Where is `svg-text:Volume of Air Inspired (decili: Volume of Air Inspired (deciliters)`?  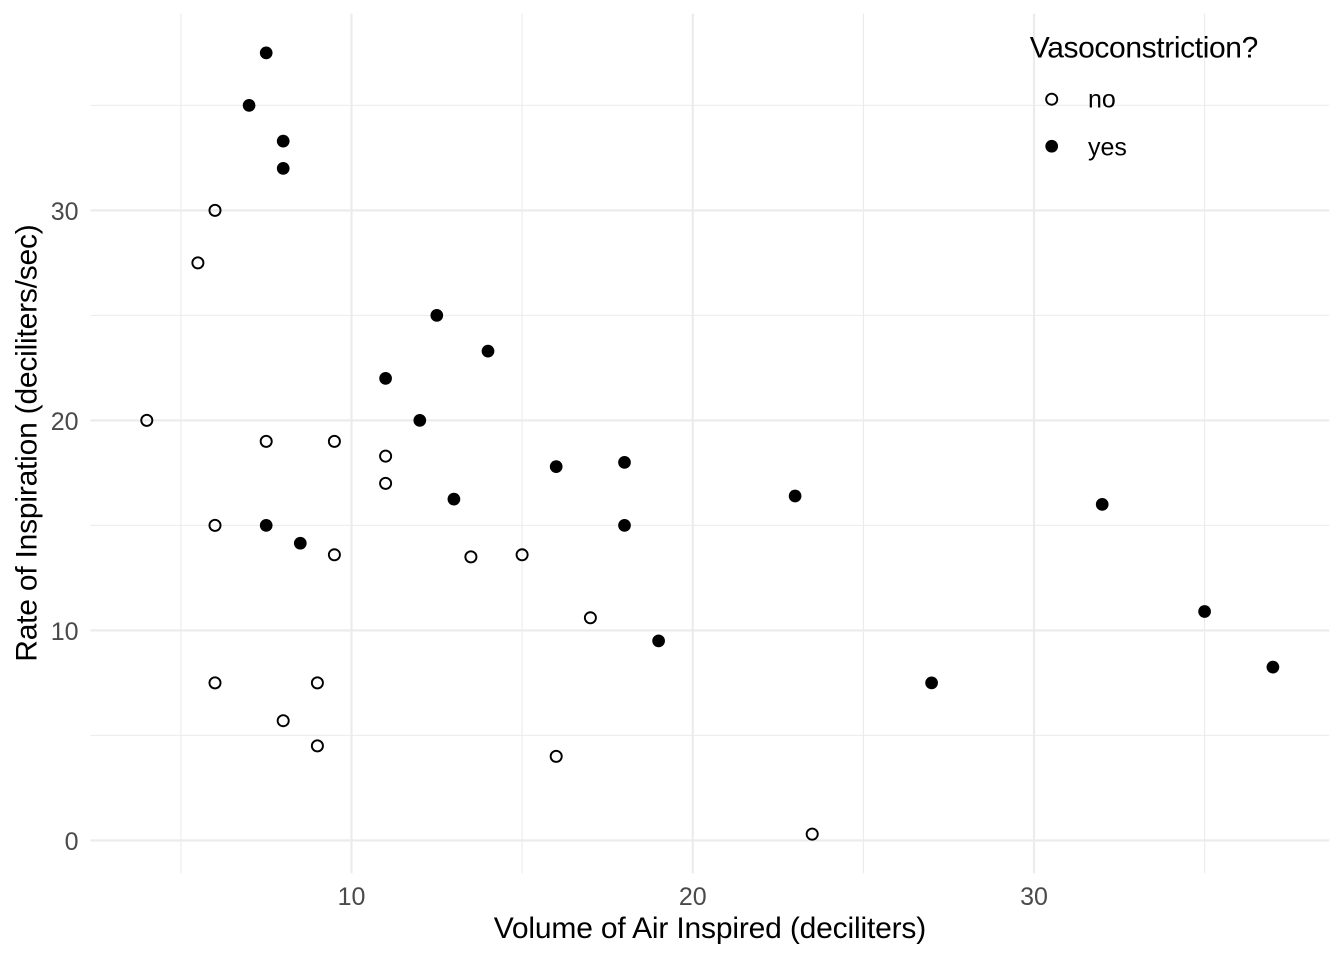
svg-text:Volume of Air Inspired (decili: Volume of Air Inspired (deciliters) is located at coordinates (710, 928).